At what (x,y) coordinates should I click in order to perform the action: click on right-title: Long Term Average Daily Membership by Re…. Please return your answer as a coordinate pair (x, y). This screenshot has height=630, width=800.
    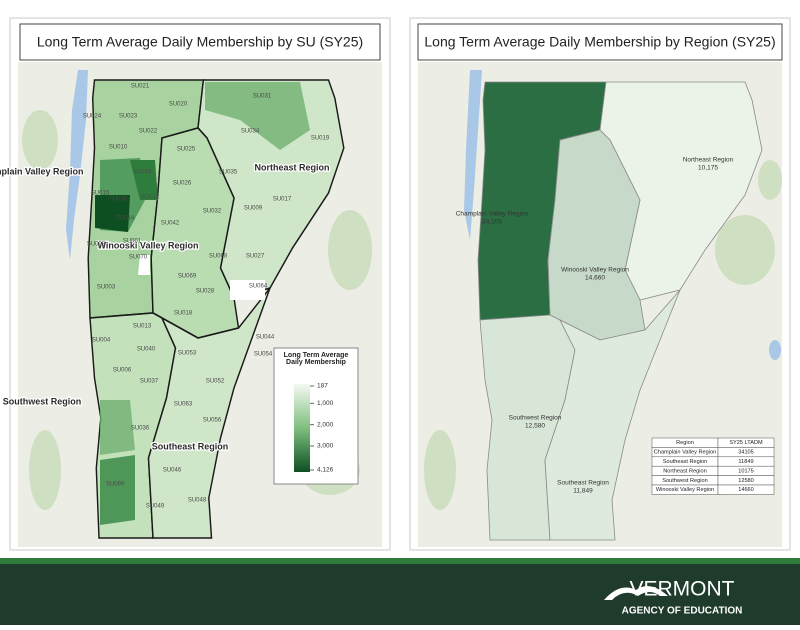
    Looking at the image, I should click on (599, 42).